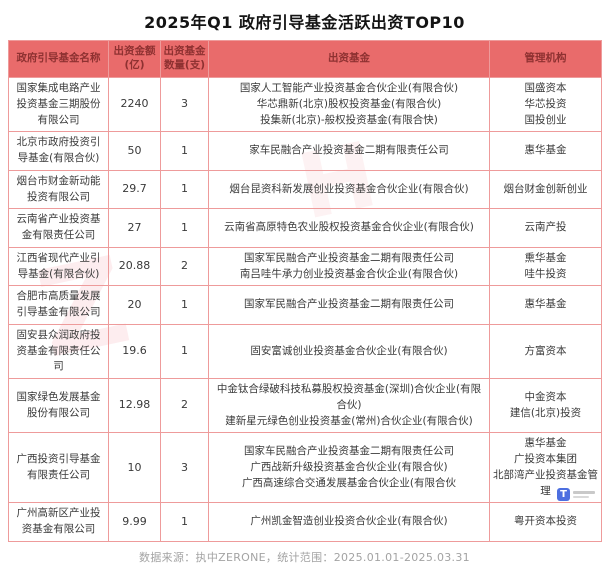  I want to click on col-header-fund-name: 政府引导基金名称, so click(58, 59).